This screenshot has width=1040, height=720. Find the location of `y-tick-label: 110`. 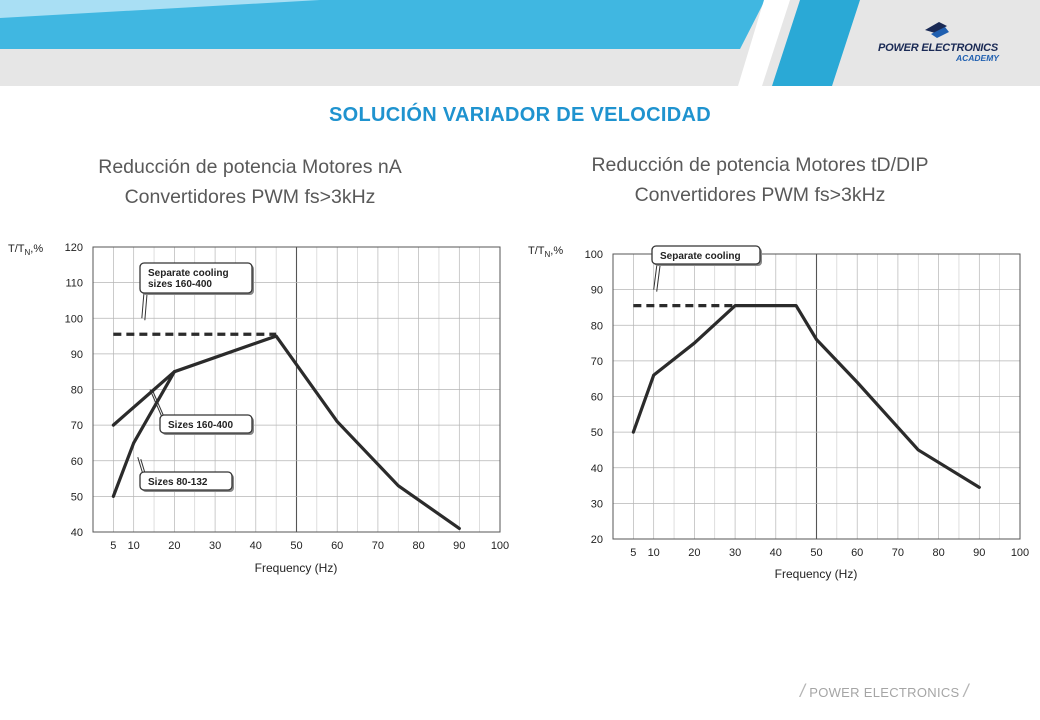

y-tick-label: 110 is located at coordinates (74, 284).